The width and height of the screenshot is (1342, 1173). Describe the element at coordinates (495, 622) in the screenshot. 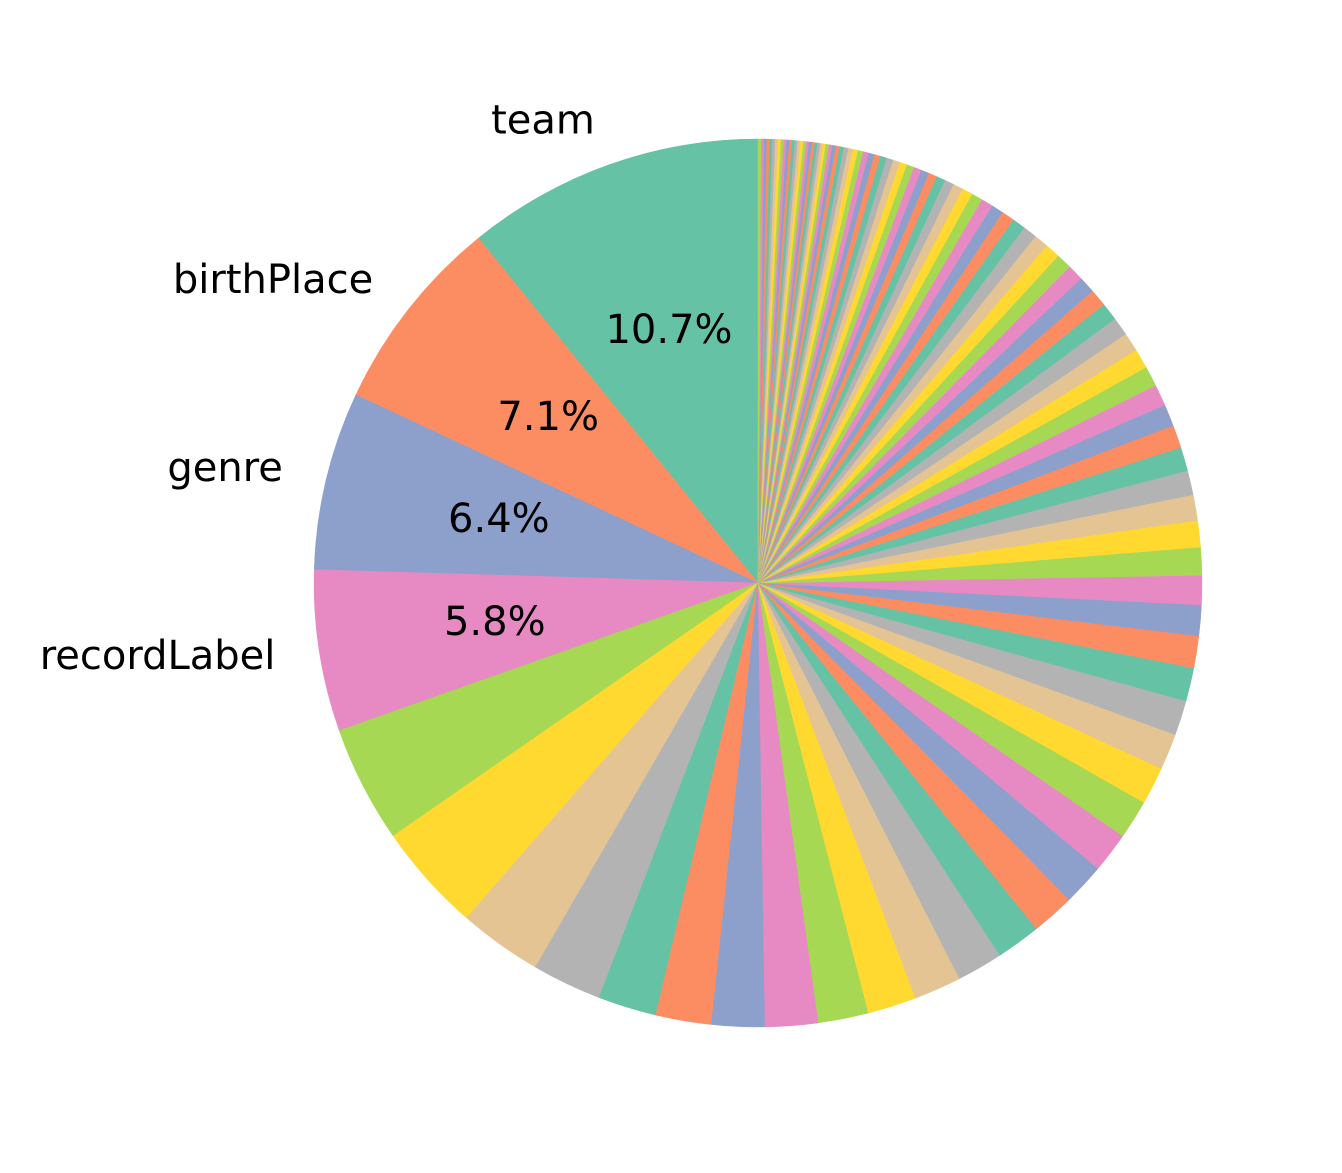

I see `slice-percent-label: 5.8%` at that location.